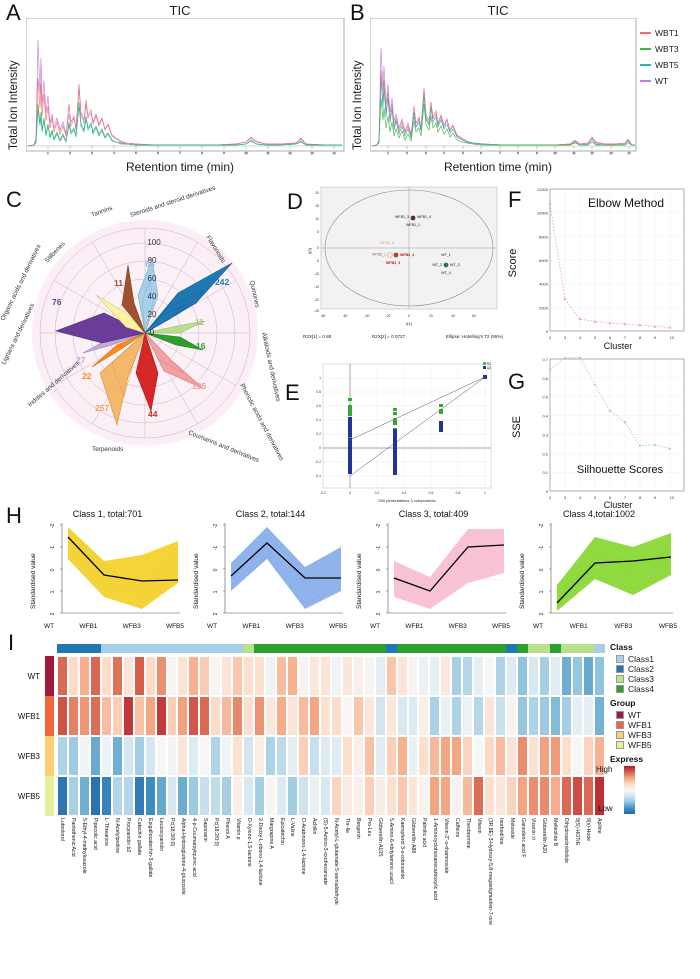  I want to click on svg-text: -1, so click(53, 548).